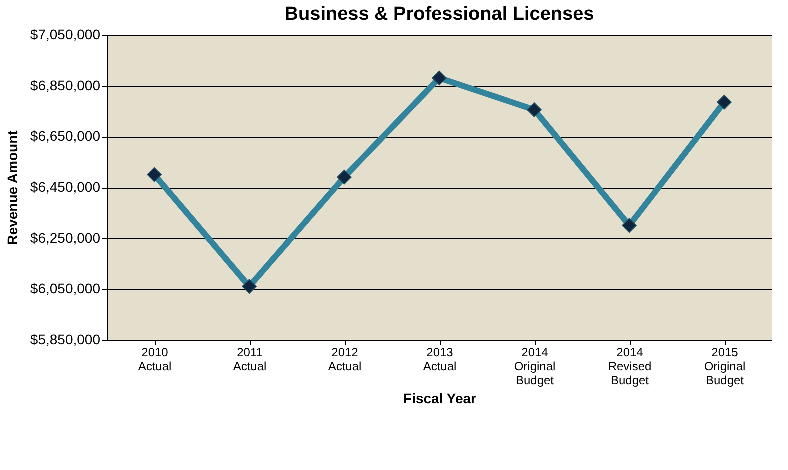 The image size is (788, 470). Describe the element at coordinates (535, 367) in the screenshot. I see `x-tick-label: 2014 Original Budget` at that location.